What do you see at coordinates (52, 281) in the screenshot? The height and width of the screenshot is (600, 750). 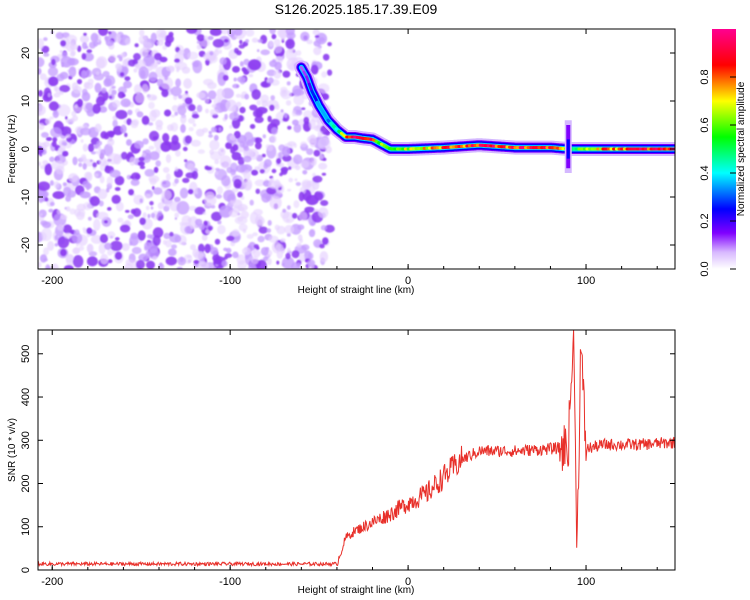 I see `x-tick-label: -200` at bounding box center [52, 281].